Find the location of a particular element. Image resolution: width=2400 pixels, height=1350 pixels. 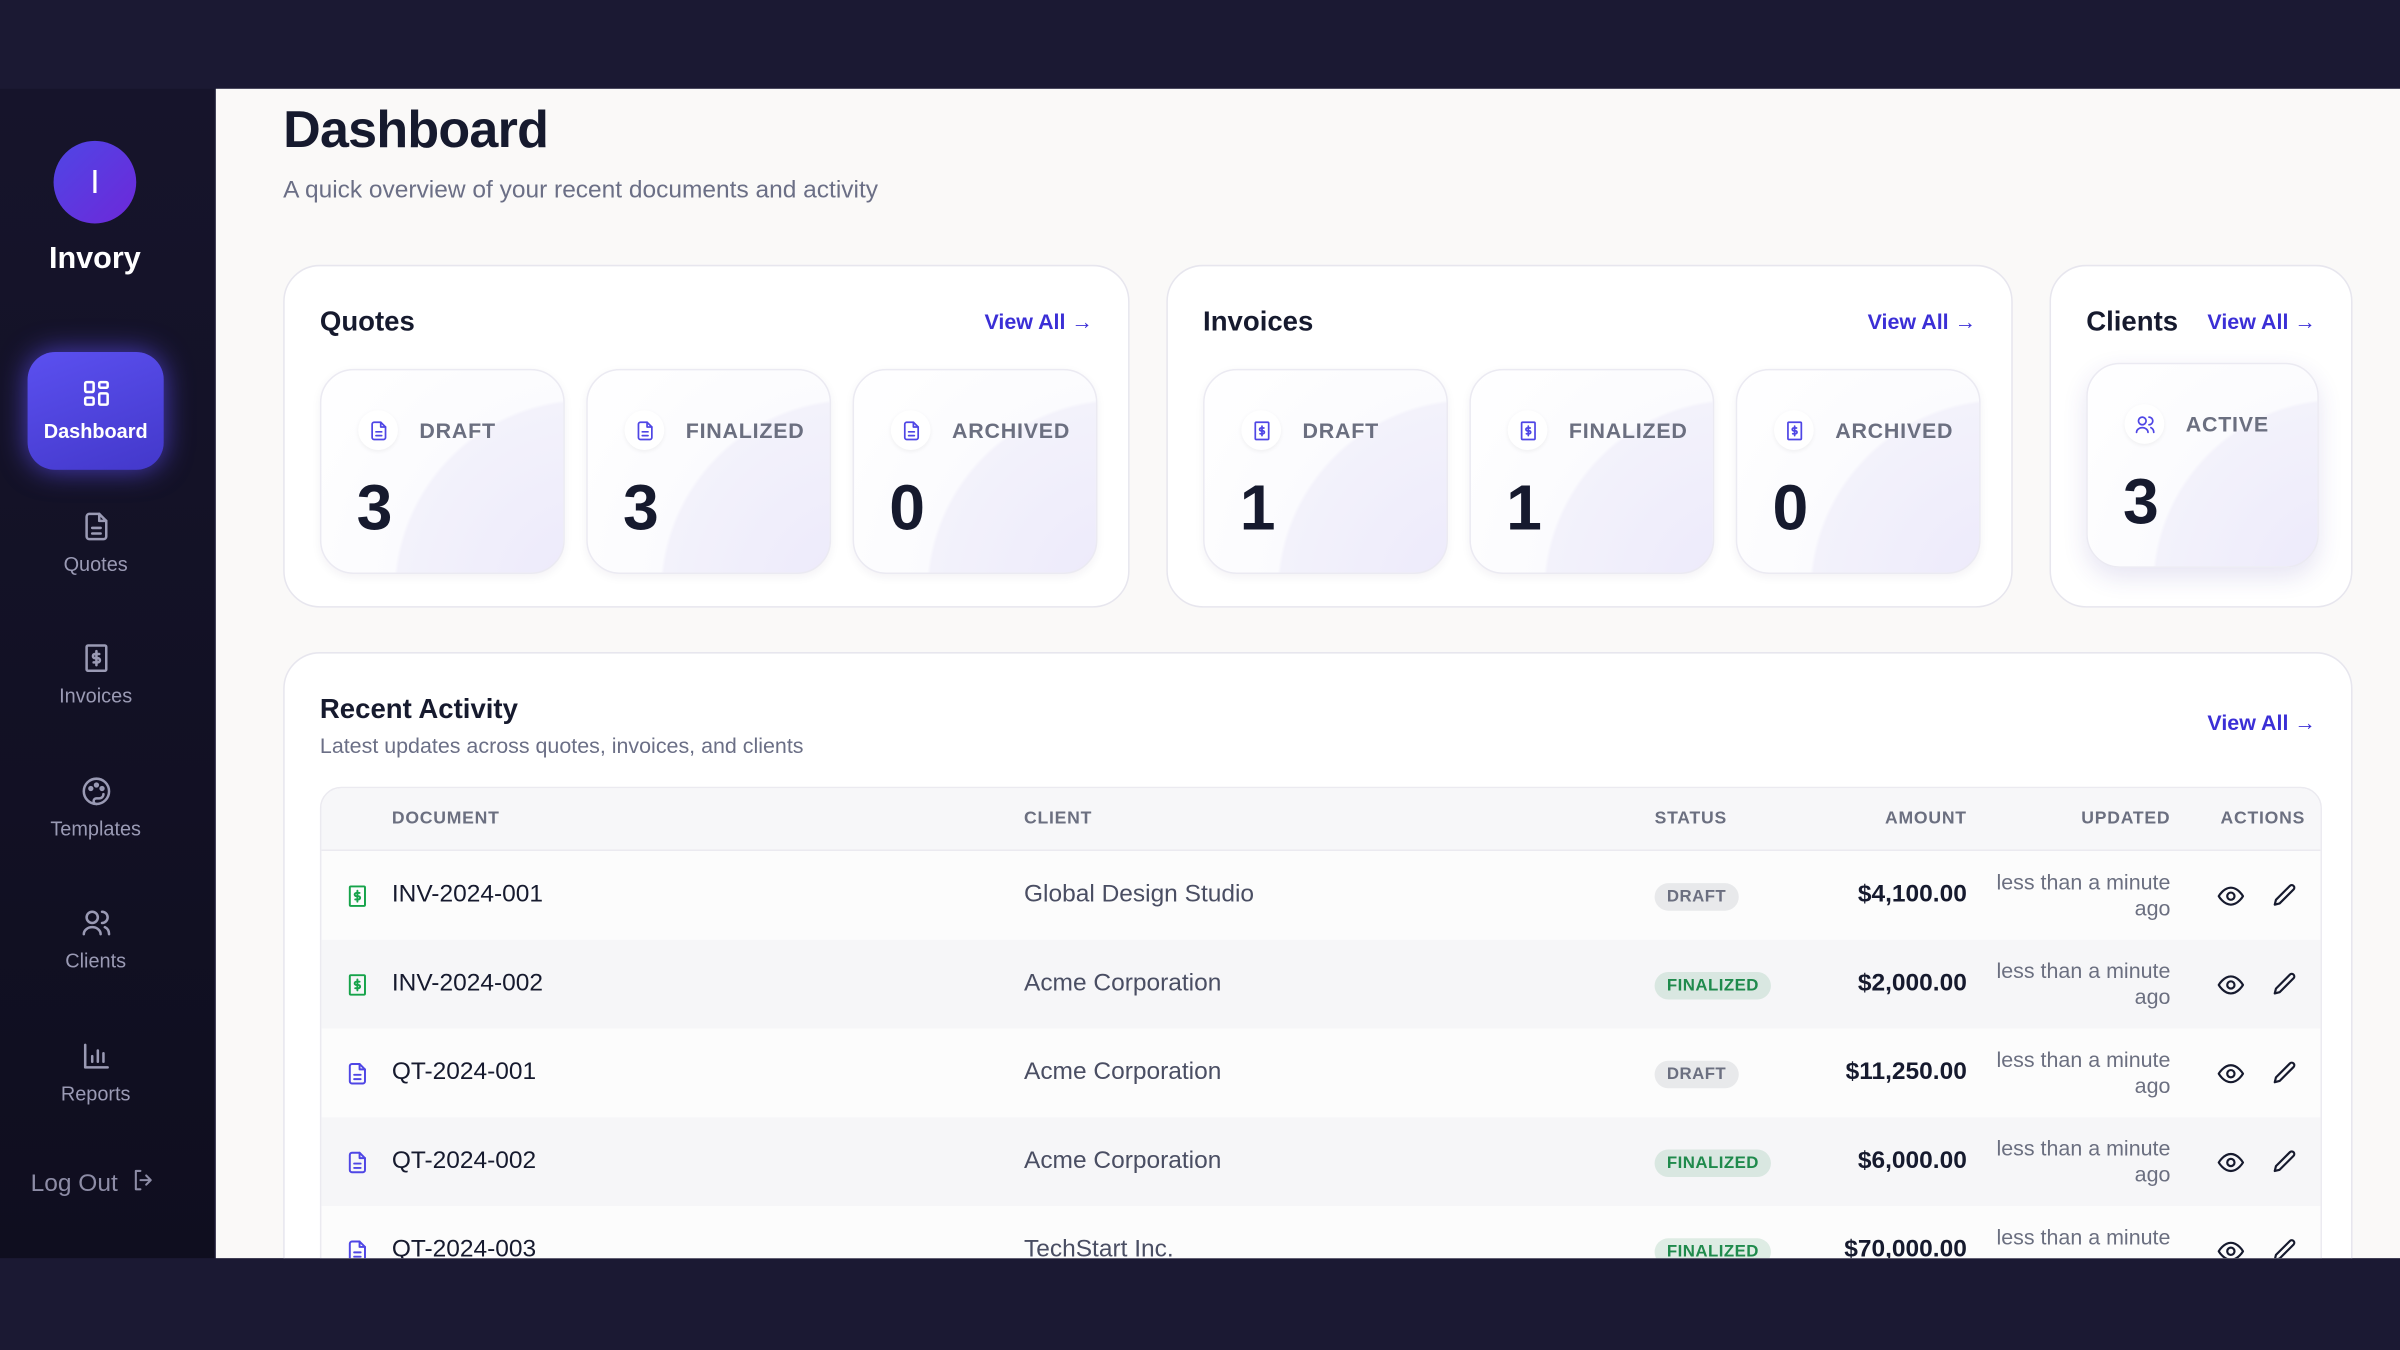

document-id: INV-2024-002 is located at coordinates (467, 983).